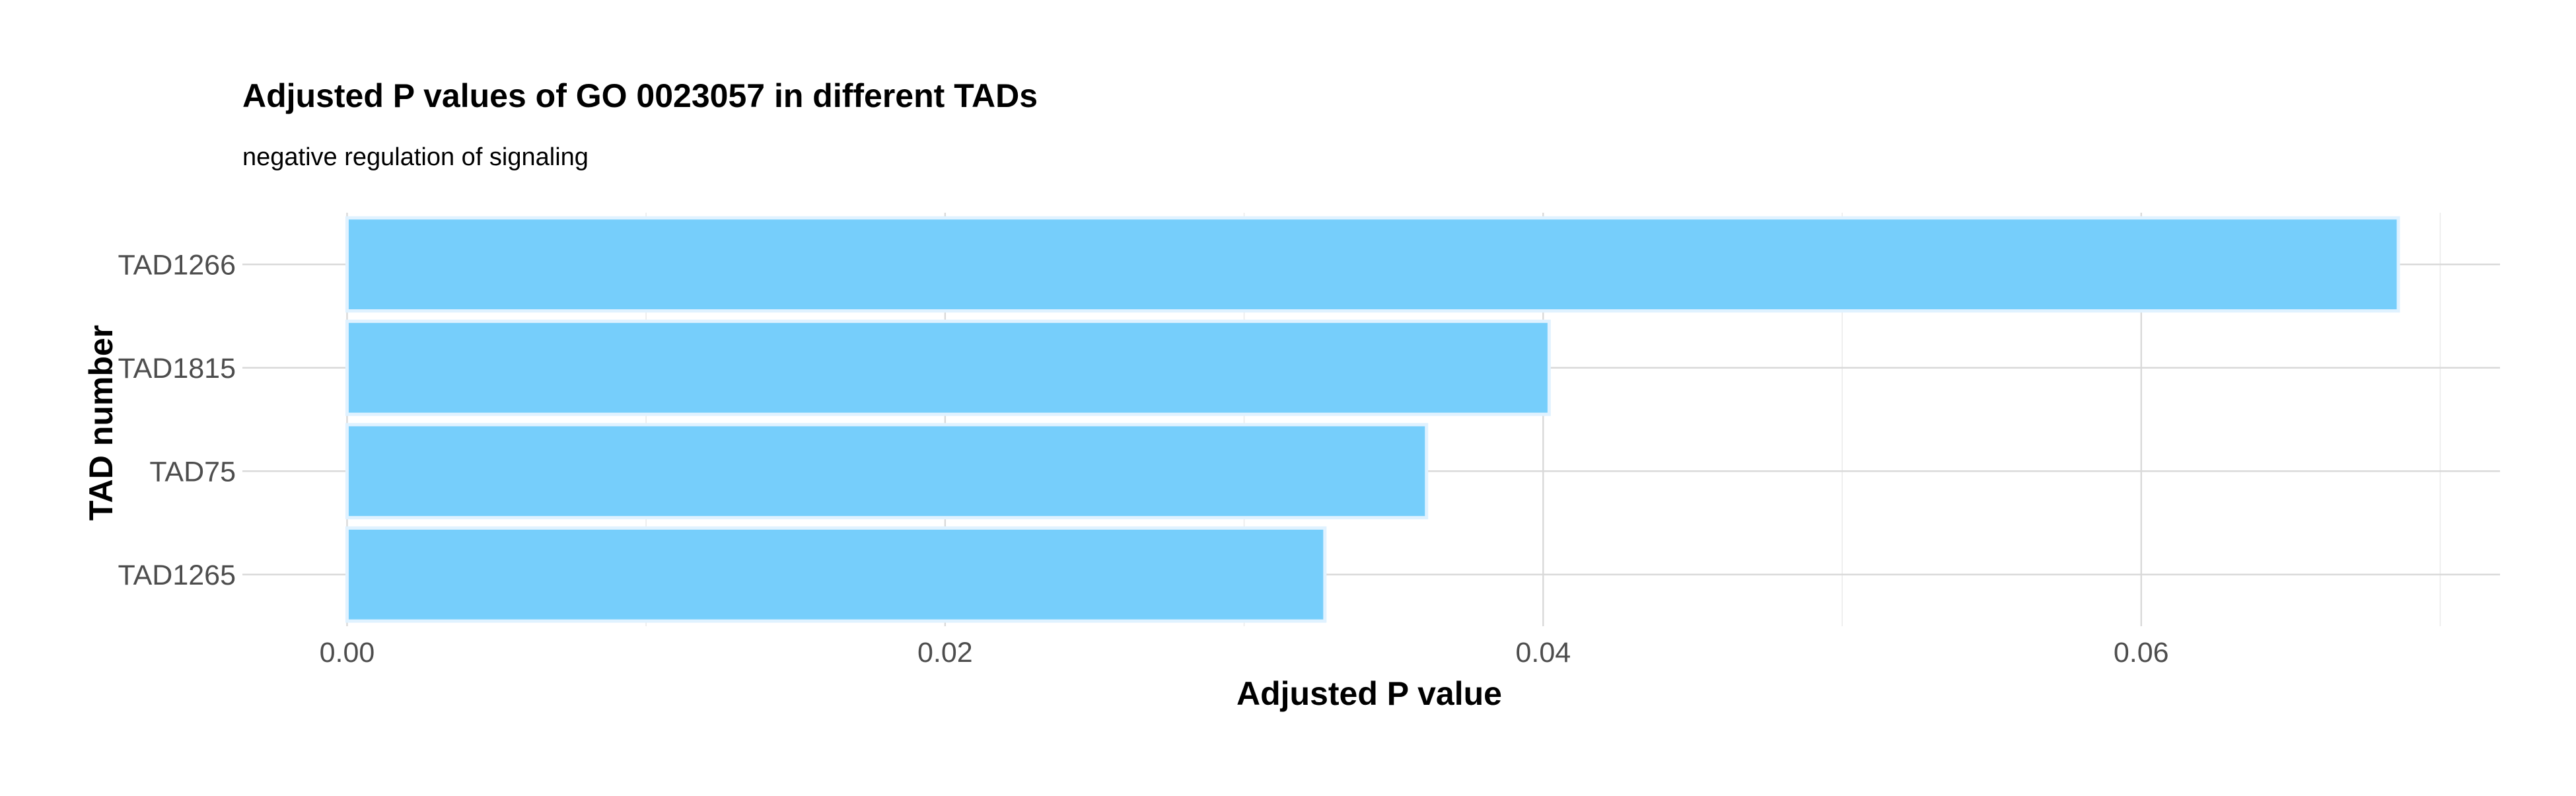 The height and width of the screenshot is (796, 2576). I want to click on y-tick-label-TAD1266: TAD1266, so click(177, 265).